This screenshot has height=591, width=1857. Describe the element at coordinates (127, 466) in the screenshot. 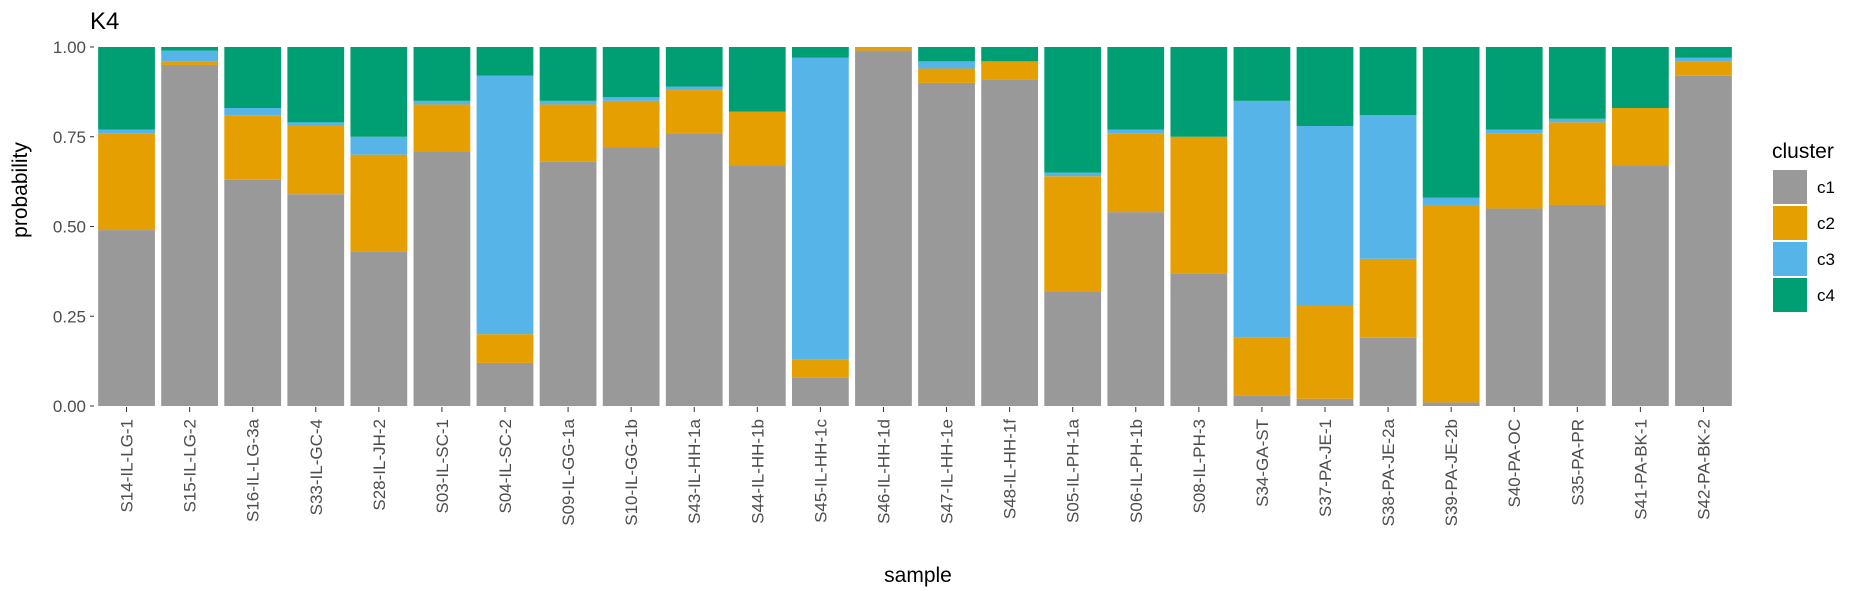

I see `x-tick-label: S14-IL-LG-1` at that location.